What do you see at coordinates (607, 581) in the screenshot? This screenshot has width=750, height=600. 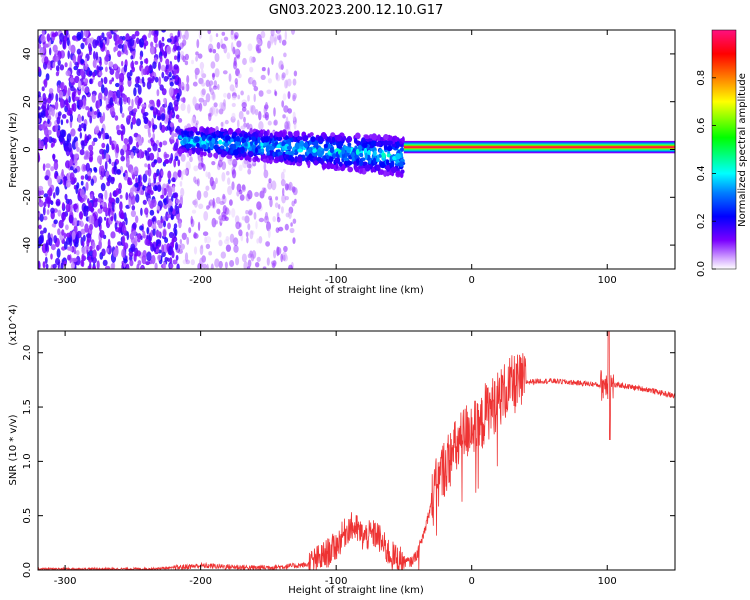 I see `x-tick-label: 100` at bounding box center [607, 581].